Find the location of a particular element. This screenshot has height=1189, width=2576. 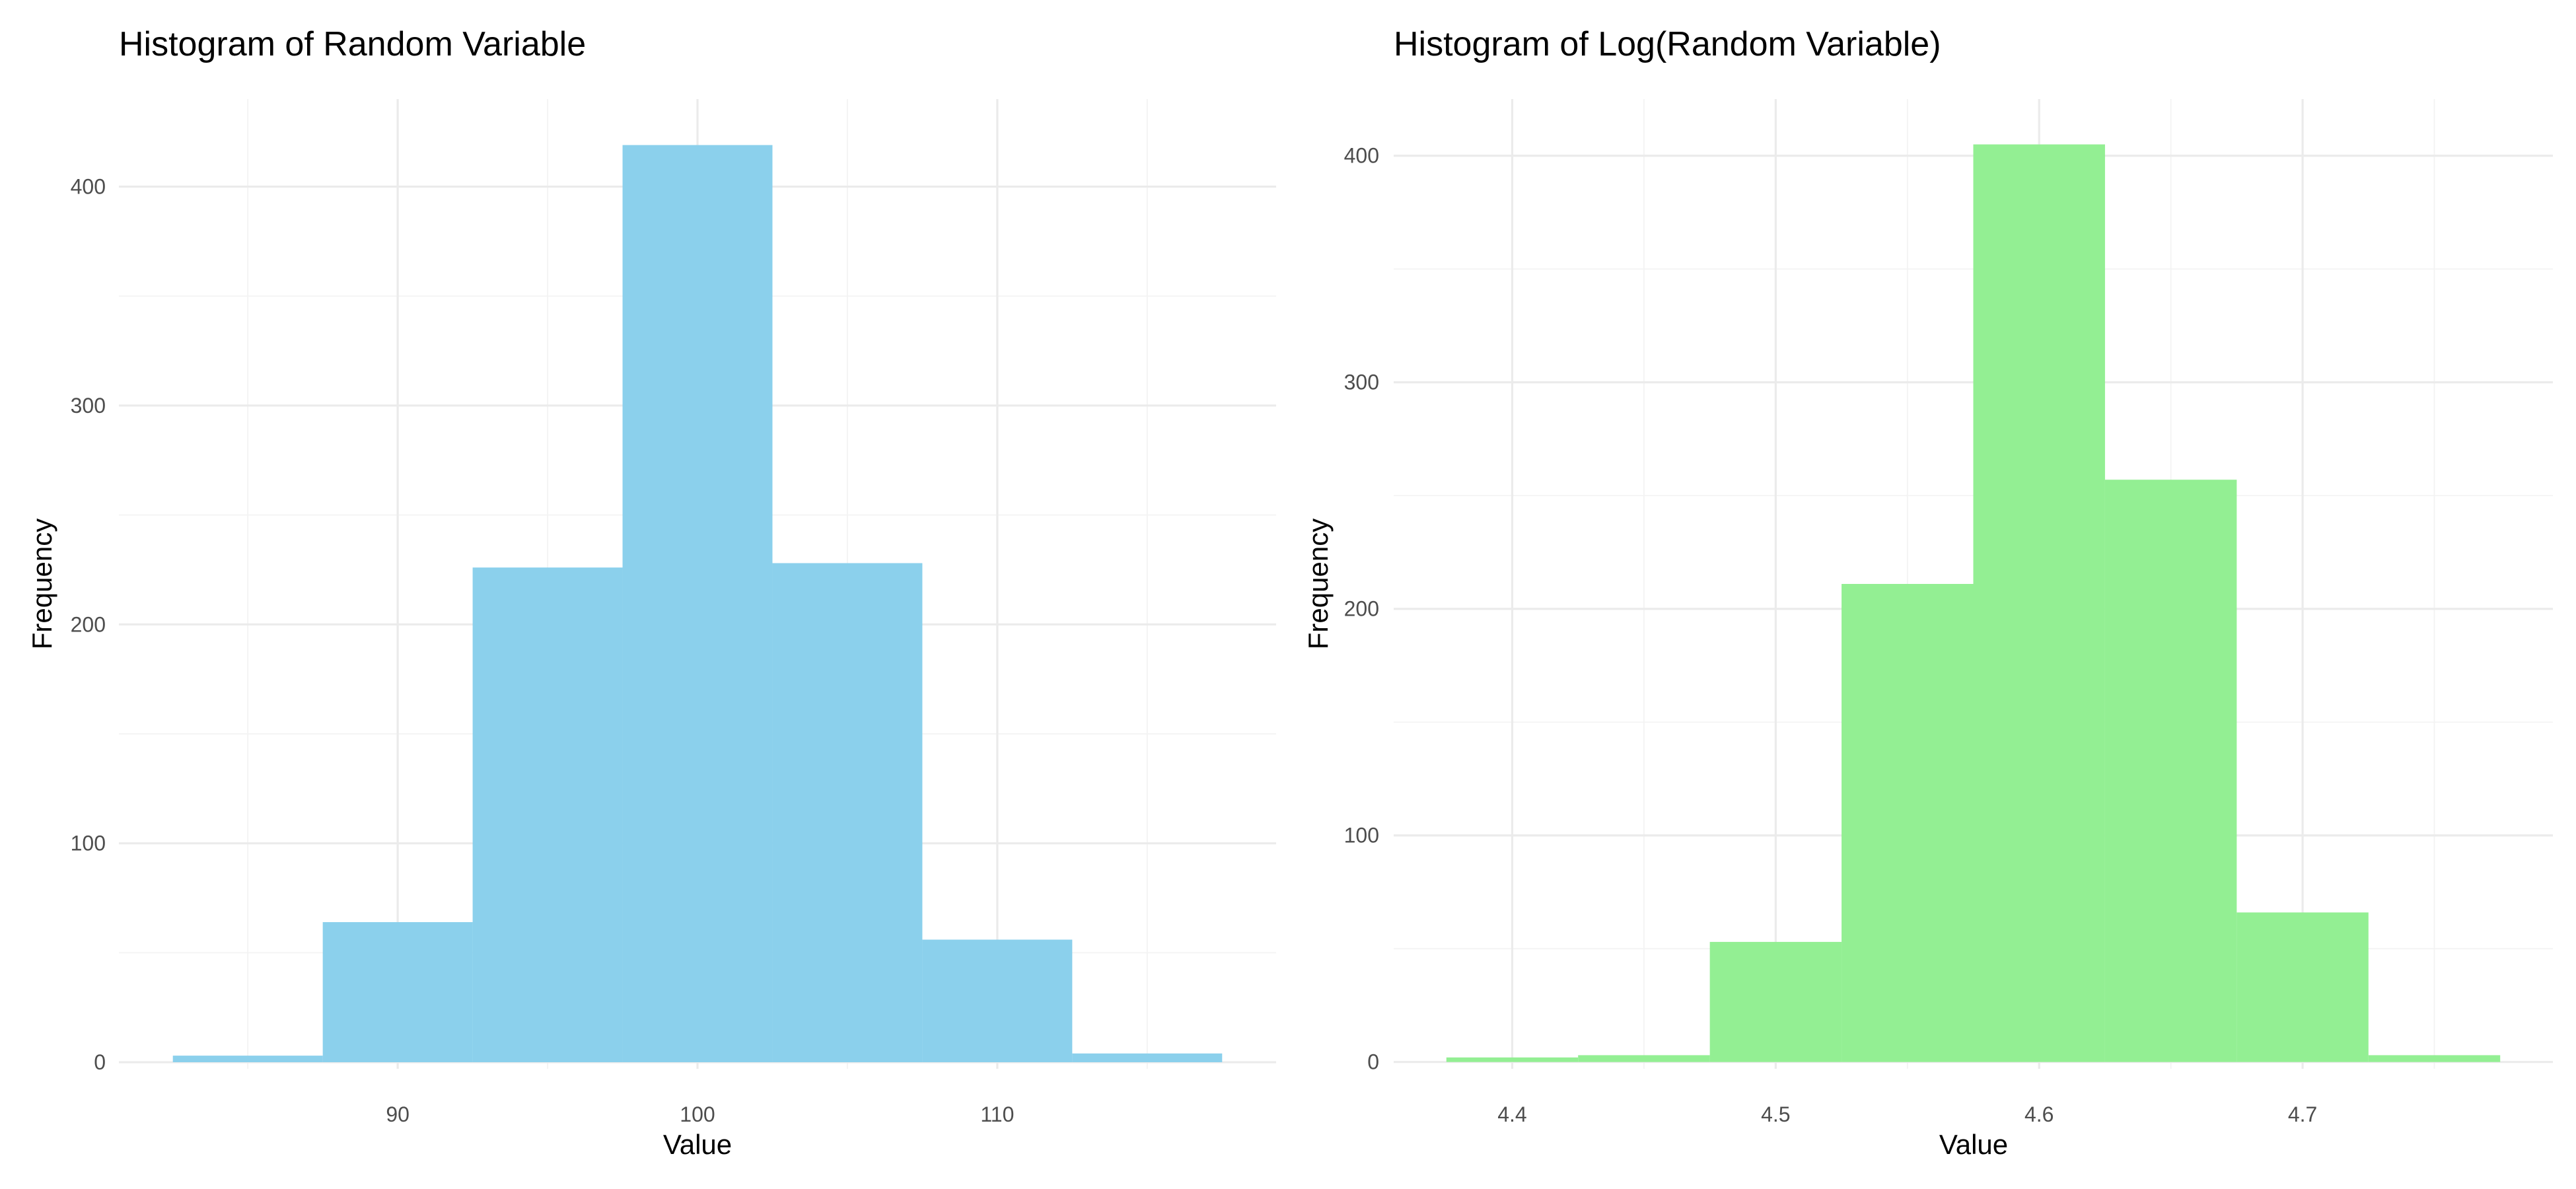

x-tick-label: 4.7 is located at coordinates (2303, 1114).